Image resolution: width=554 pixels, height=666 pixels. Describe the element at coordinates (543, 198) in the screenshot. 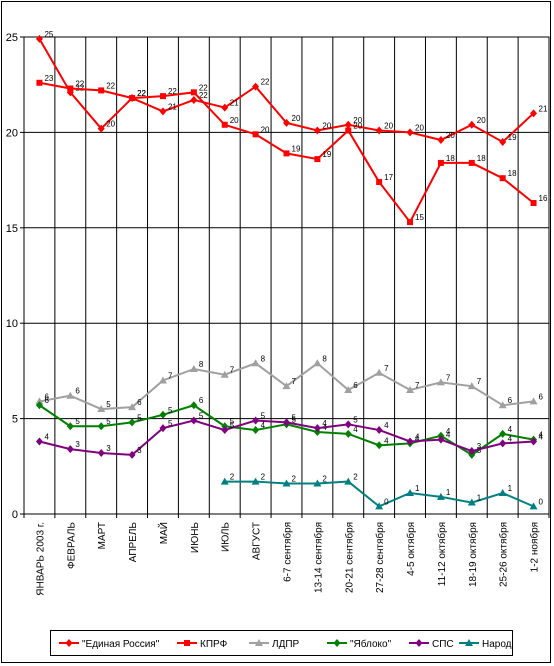

I see `data-label: 16` at that location.